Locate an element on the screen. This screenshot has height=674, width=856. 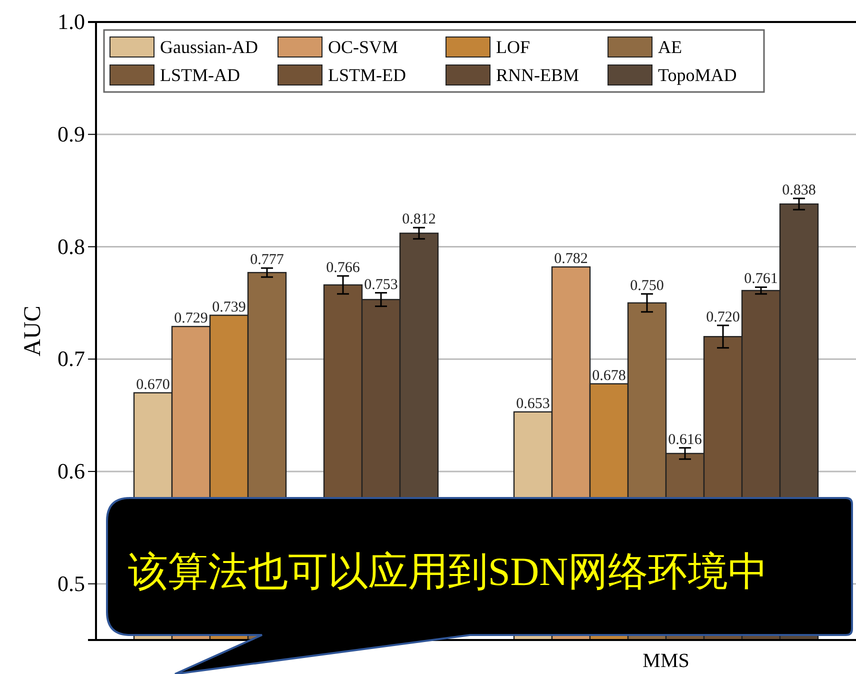
data-label: 0.729 is located at coordinates (191, 318).